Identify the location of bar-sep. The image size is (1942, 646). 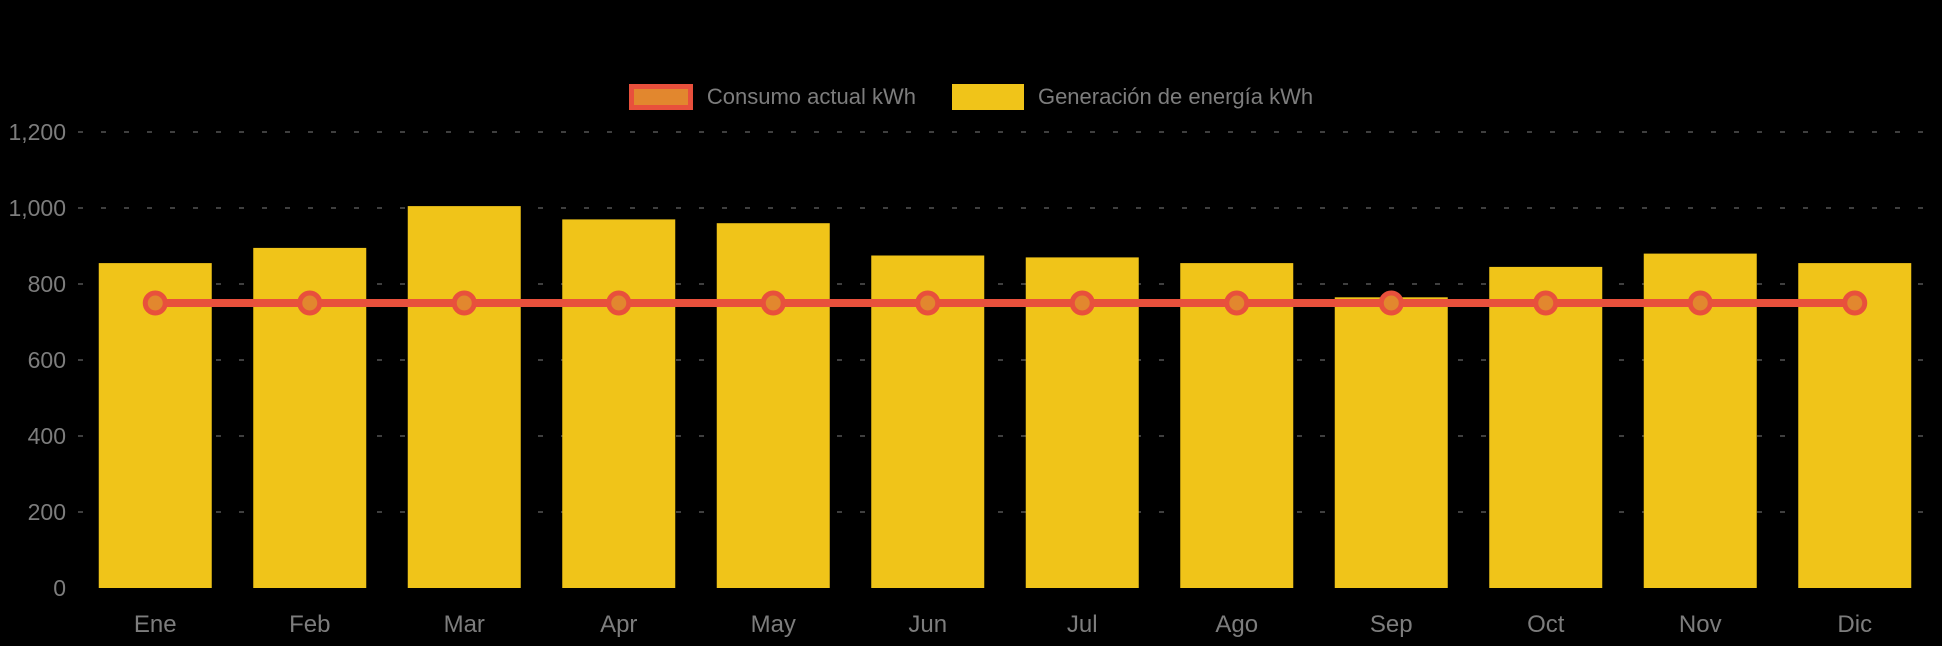
(1391, 442).